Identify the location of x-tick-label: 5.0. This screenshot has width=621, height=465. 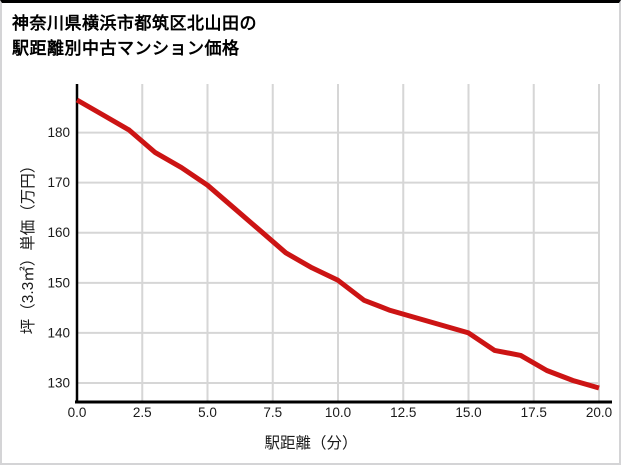
(207, 412).